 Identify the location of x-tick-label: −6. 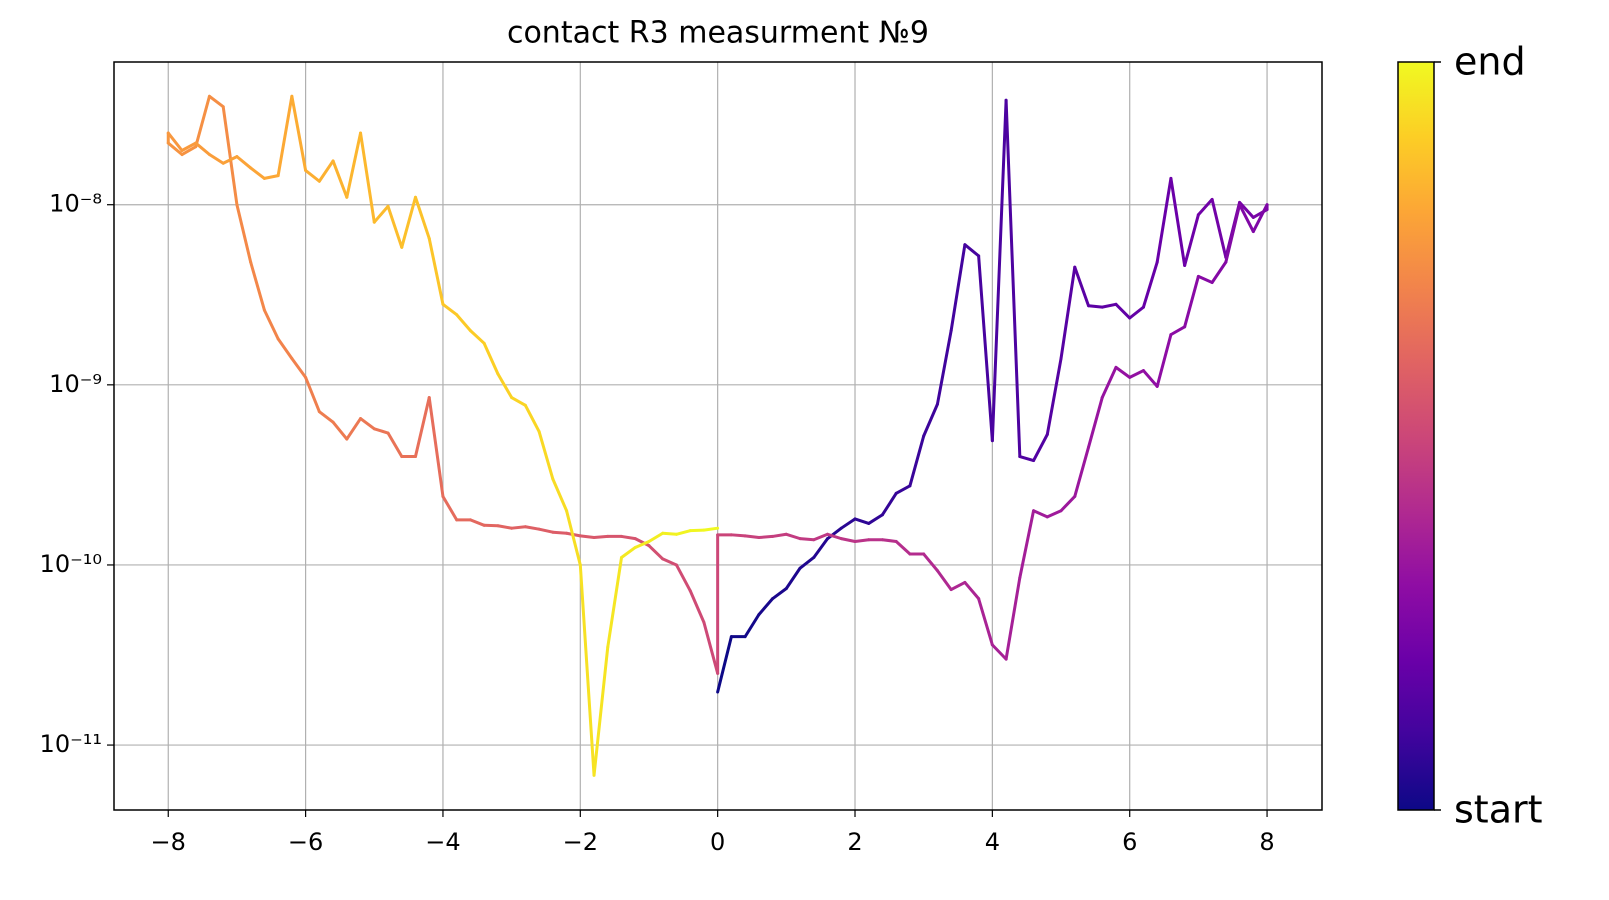
(305, 842).